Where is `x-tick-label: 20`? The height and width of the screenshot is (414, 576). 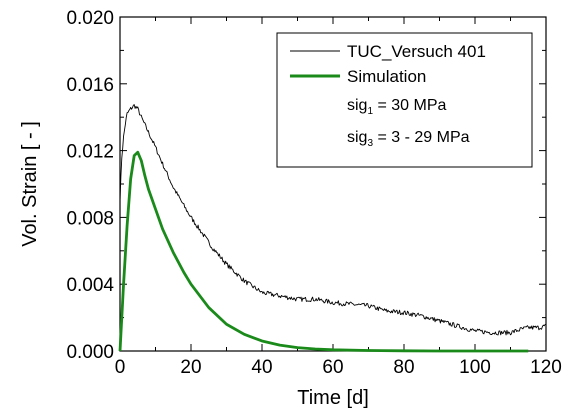 x-tick-label: 20 is located at coordinates (190, 367).